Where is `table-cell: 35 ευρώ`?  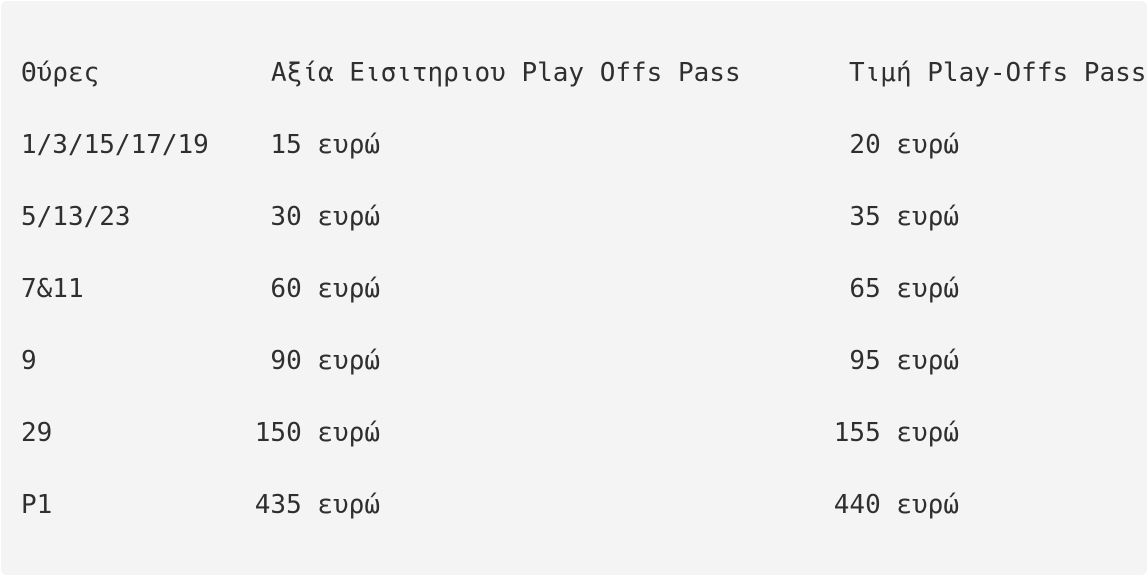
table-cell: 35 ευρώ is located at coordinates (904, 217).